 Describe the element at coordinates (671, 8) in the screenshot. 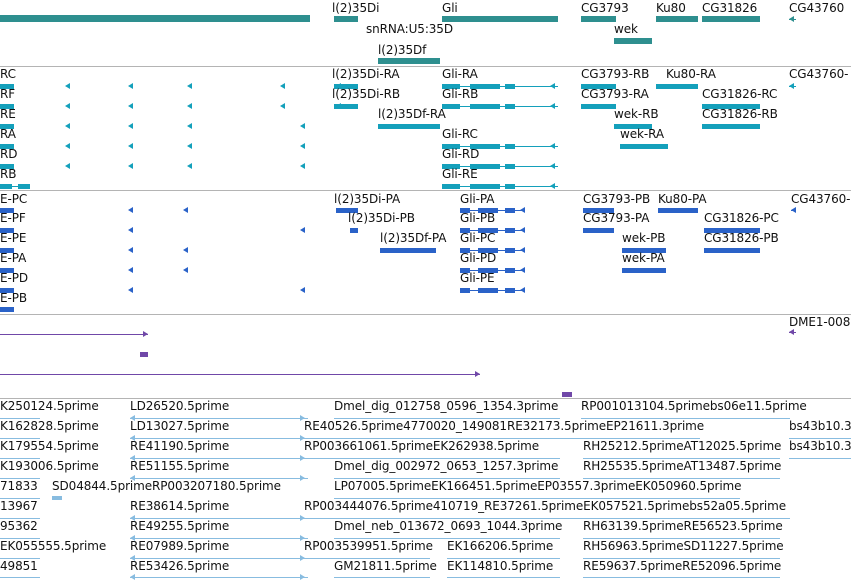

I see `feature-label: Ku80` at that location.